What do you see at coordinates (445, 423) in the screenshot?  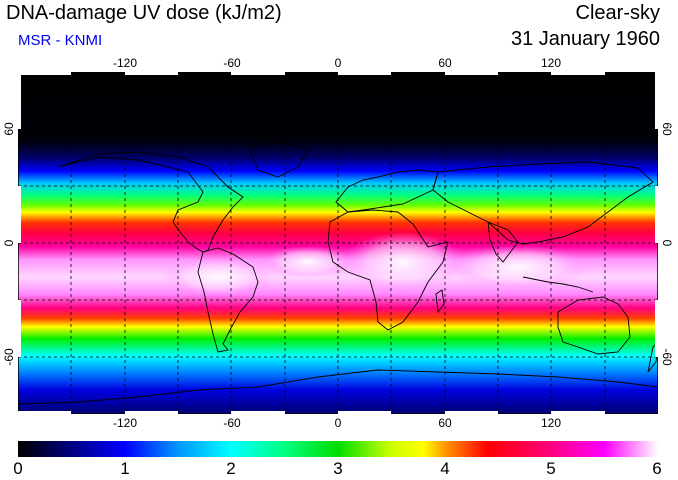 I see `lon-tick-bottom: 60` at bounding box center [445, 423].